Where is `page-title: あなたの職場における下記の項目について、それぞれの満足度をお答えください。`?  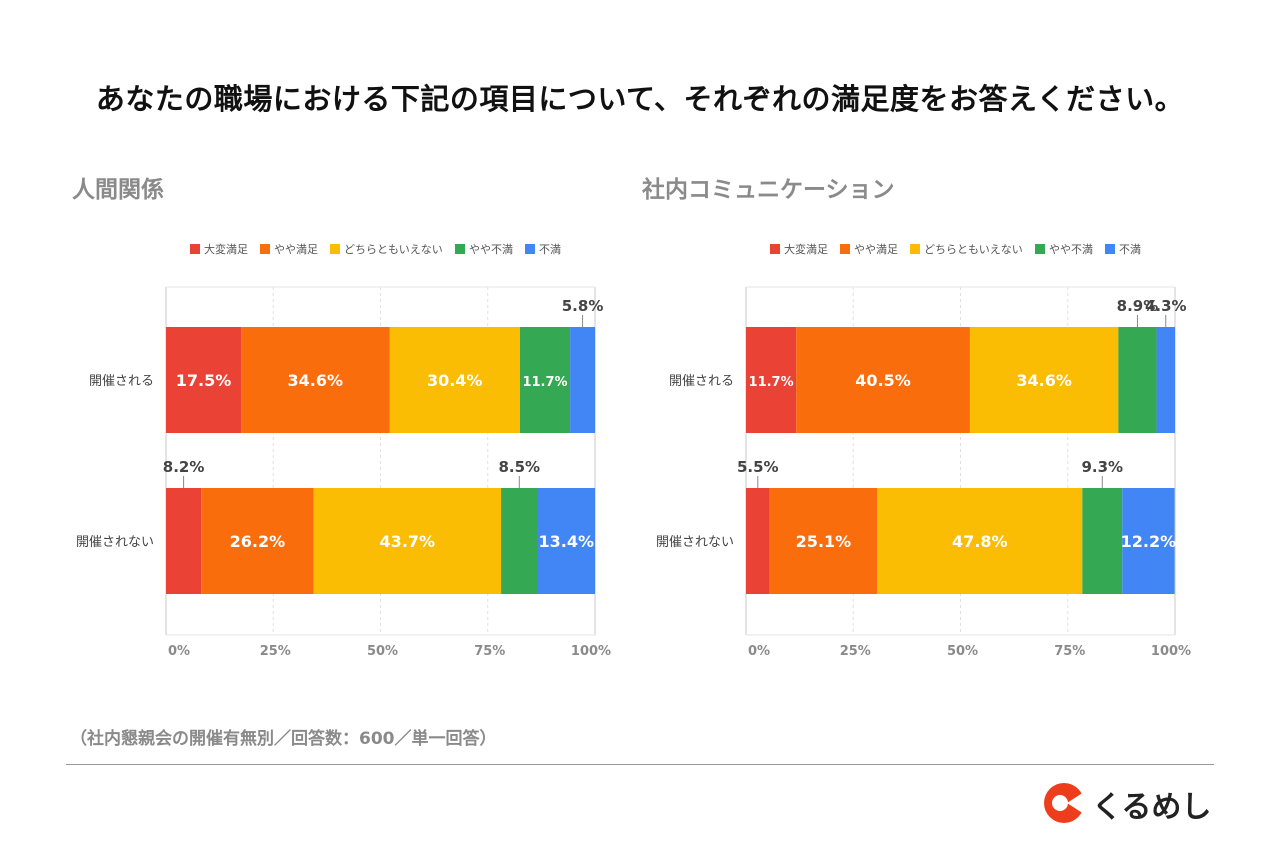
page-title: あなたの職場における下記の項目について、それぞれの満足度をお答えください。 is located at coordinates (640, 99).